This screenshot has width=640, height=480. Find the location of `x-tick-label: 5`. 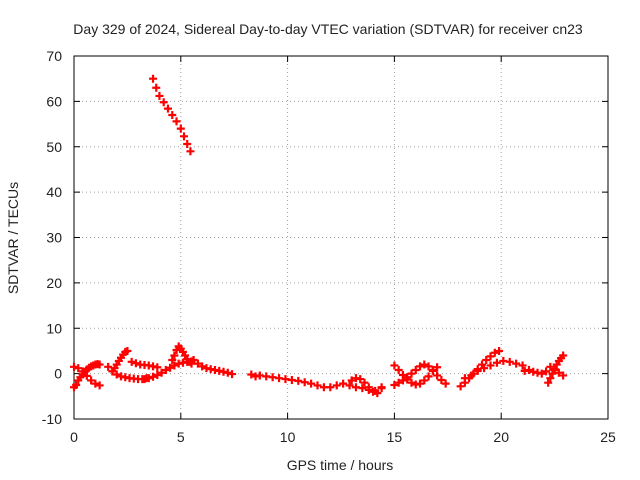

x-tick-label: 5 is located at coordinates (181, 437).